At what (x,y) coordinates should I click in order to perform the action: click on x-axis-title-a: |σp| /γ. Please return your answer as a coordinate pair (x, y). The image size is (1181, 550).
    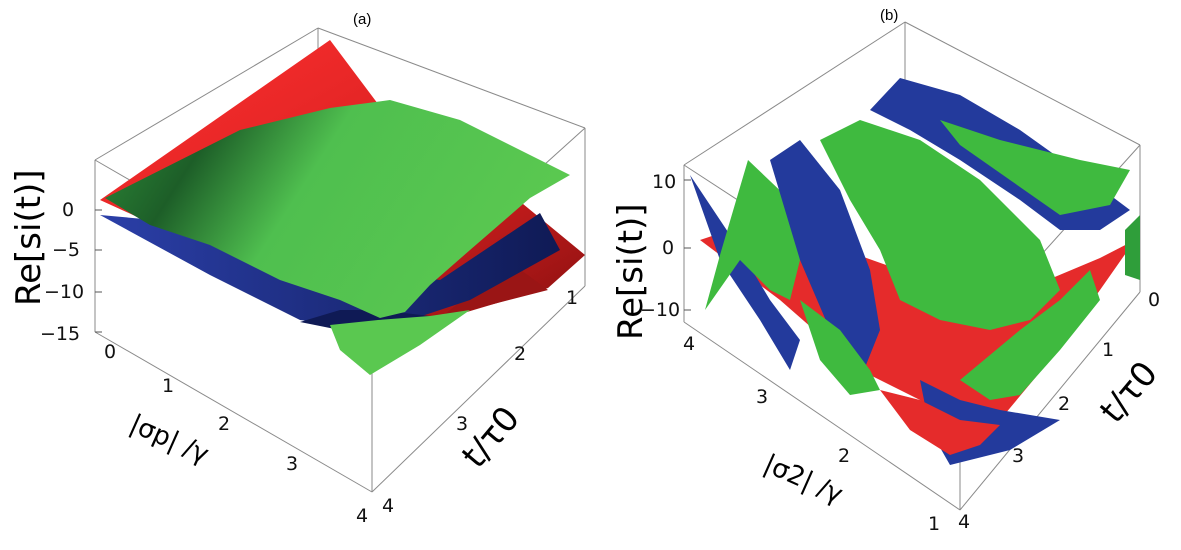
    Looking at the image, I should click on (169, 439).